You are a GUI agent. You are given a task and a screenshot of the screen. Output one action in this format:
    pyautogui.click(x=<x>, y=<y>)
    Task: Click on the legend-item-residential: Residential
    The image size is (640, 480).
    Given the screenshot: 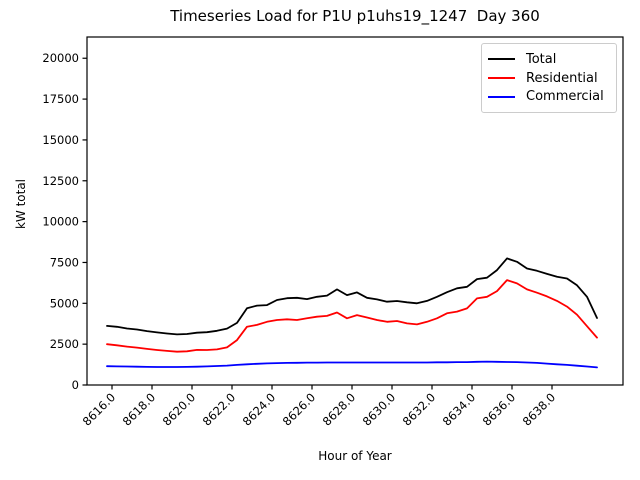 What is the action you would take?
    pyautogui.click(x=549, y=78)
    